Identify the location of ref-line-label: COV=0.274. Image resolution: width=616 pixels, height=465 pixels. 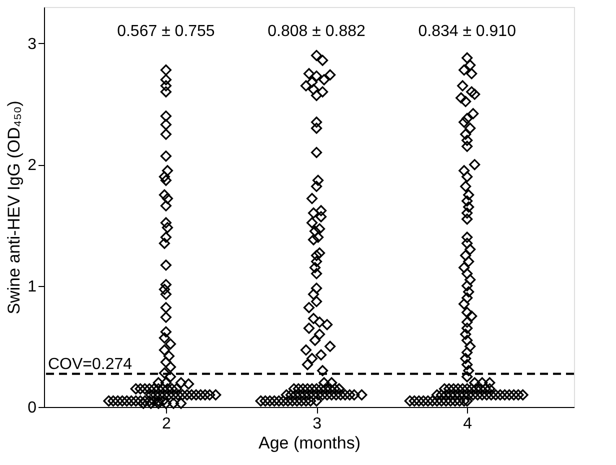
(90, 364).